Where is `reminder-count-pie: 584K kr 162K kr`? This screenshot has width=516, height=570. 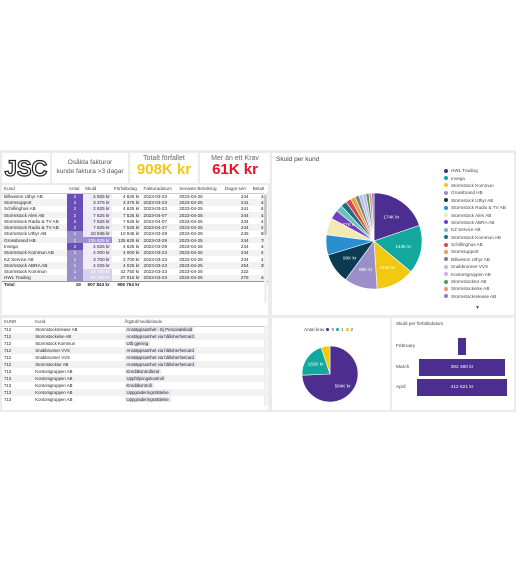 reminder-count-pie: 584K kr 162K kr is located at coordinates (331, 364).